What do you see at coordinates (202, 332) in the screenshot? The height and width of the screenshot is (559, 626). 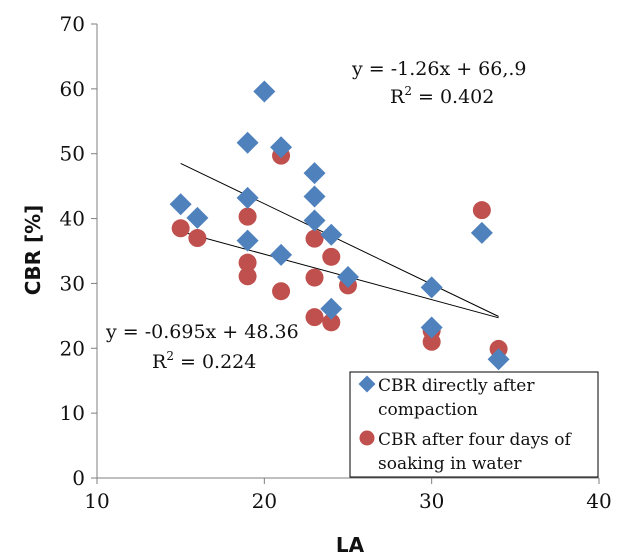 I see `trendline-equation-soaked: y = -0.695x + 48.36` at bounding box center [202, 332].